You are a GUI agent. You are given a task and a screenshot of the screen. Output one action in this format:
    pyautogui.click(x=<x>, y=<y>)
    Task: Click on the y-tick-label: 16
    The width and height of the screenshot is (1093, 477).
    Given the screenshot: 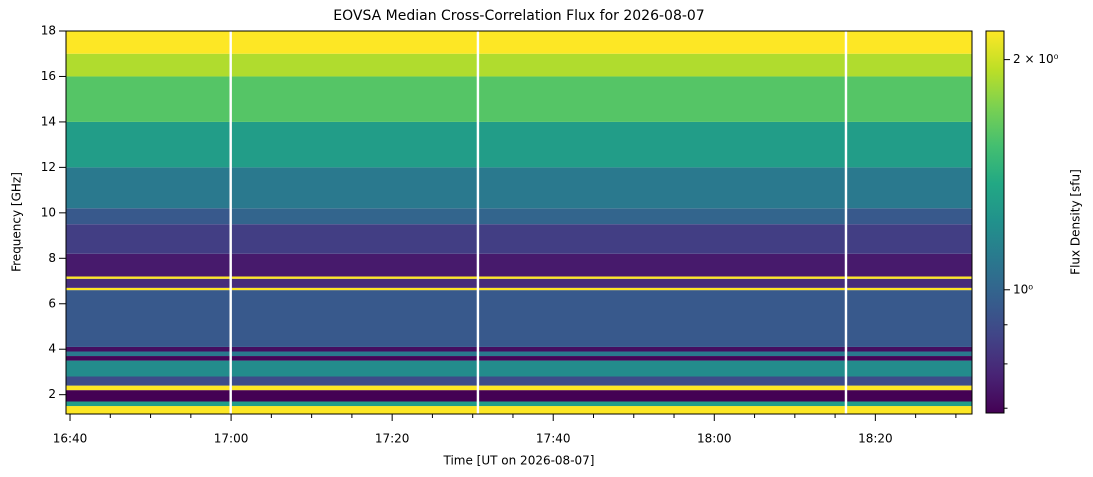 What is the action you would take?
    pyautogui.click(x=48, y=76)
    